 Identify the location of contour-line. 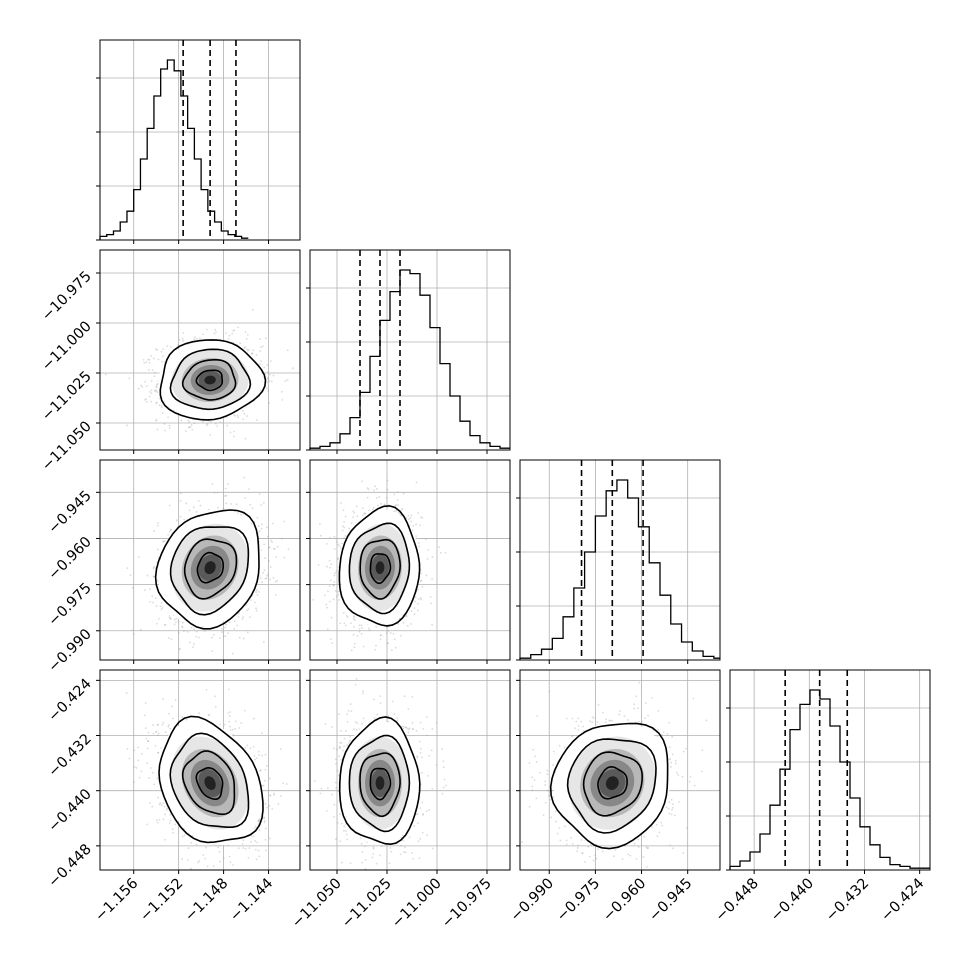
(379, 568).